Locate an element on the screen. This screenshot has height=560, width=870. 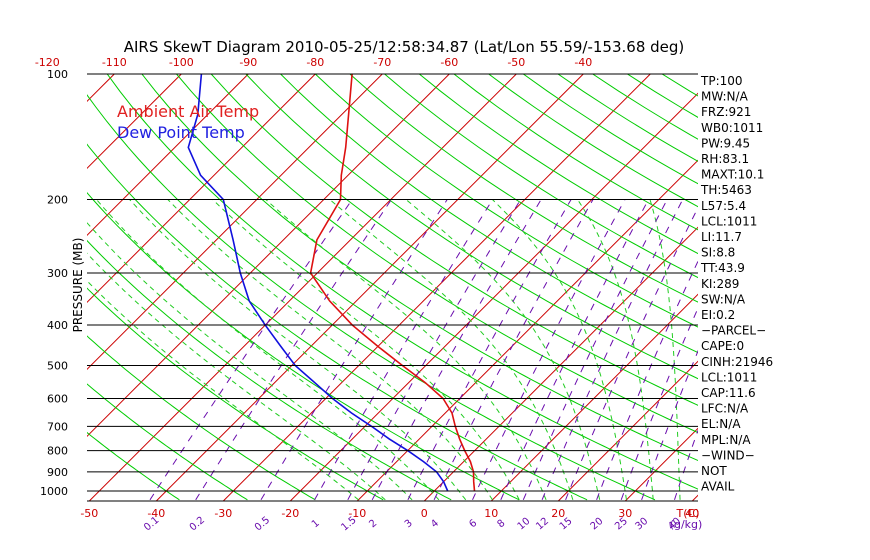
bottom-temp-tick-label: -10 is located at coordinates (357, 513).